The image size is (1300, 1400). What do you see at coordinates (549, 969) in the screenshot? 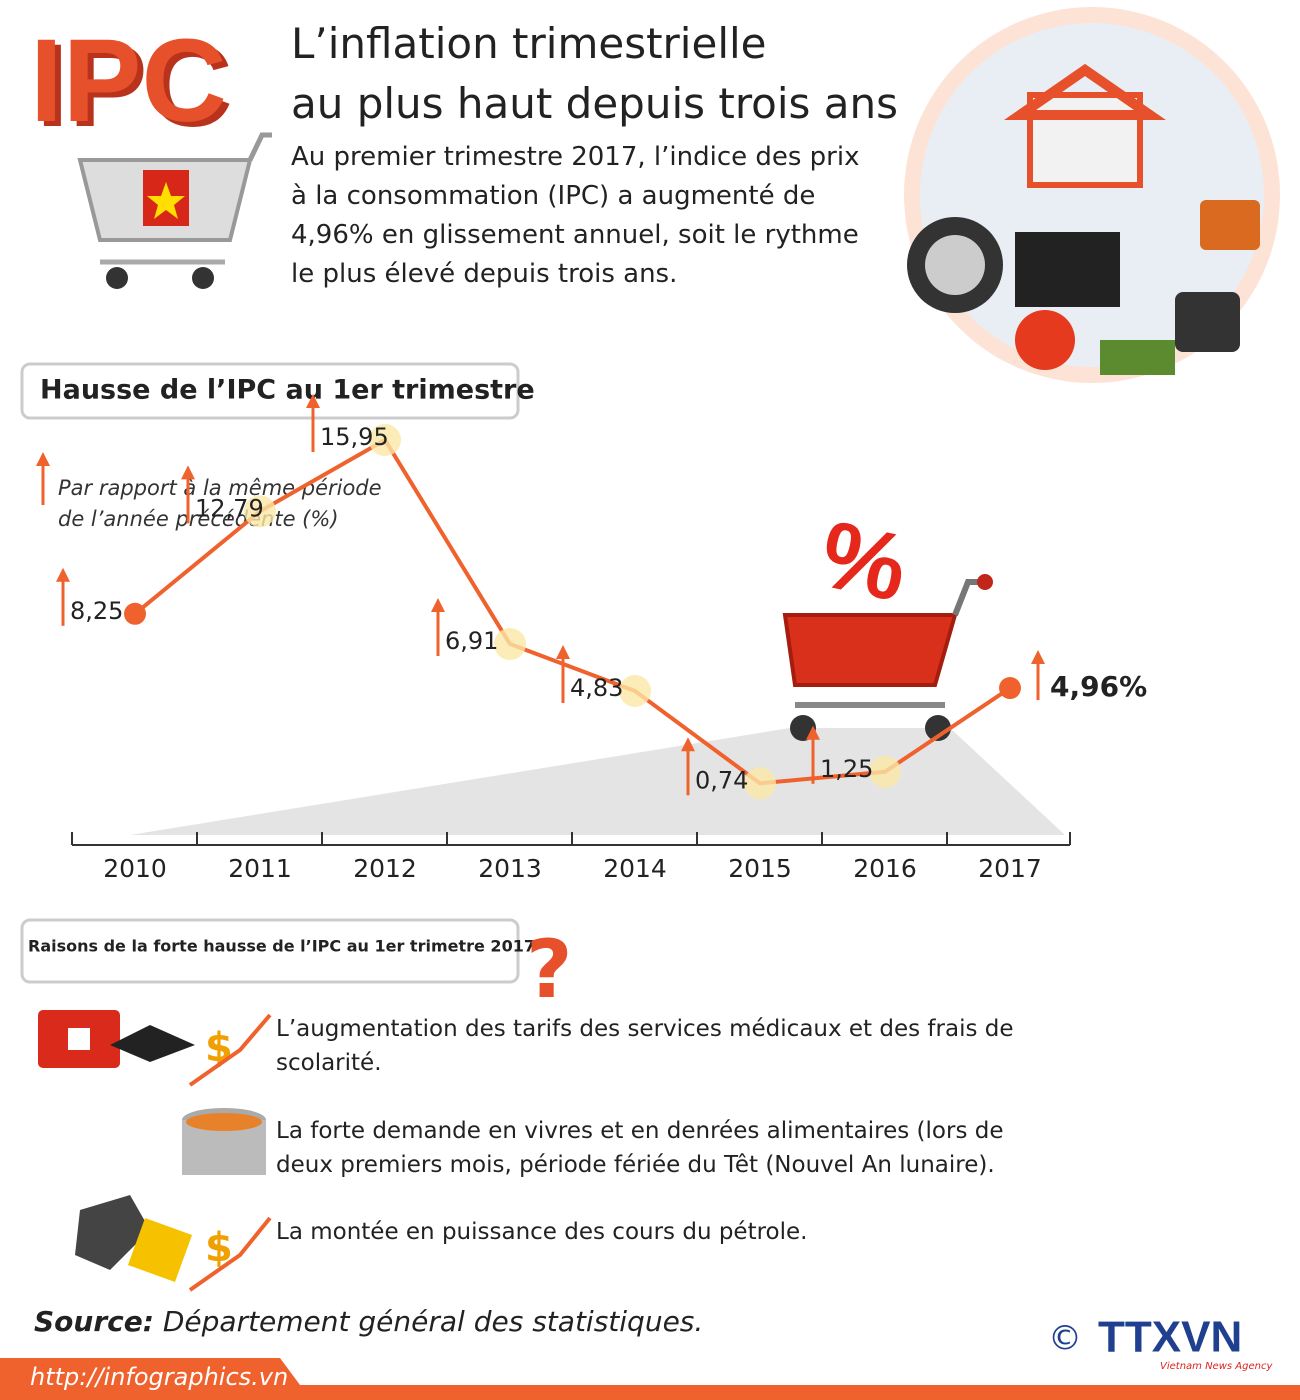
I see `question-mark: ?` at bounding box center [549, 969].